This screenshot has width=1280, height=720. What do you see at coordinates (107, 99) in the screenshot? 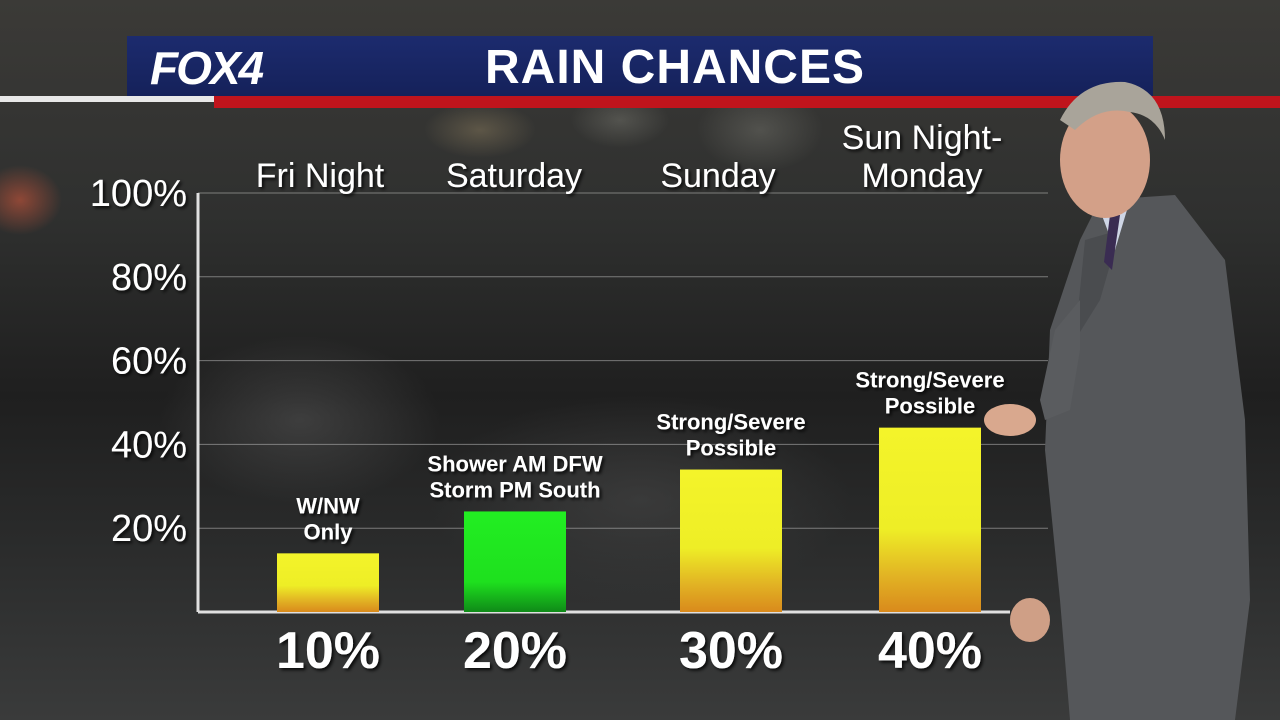
I see `header-white-stripe` at bounding box center [107, 99].